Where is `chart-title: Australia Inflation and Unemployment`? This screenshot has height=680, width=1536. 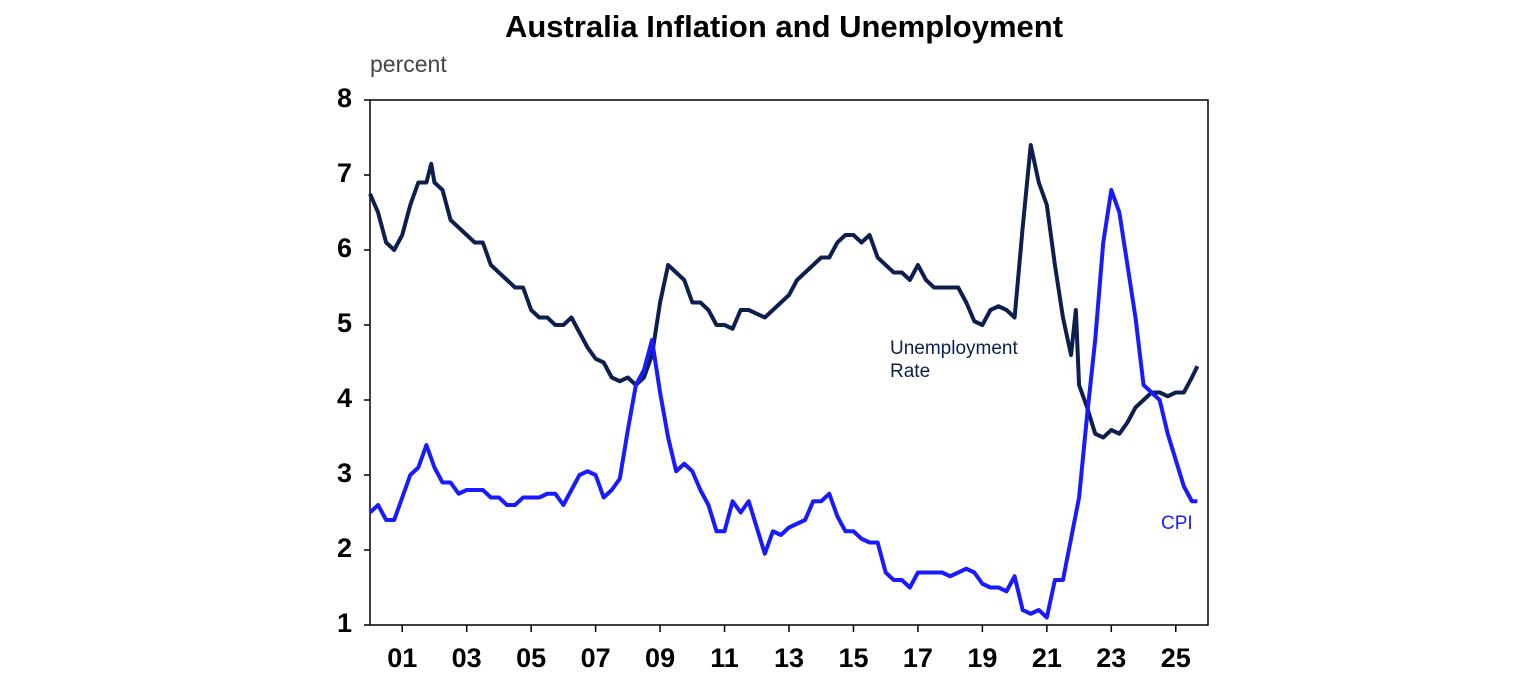
chart-title: Australia Inflation and Unemployment is located at coordinates (784, 26).